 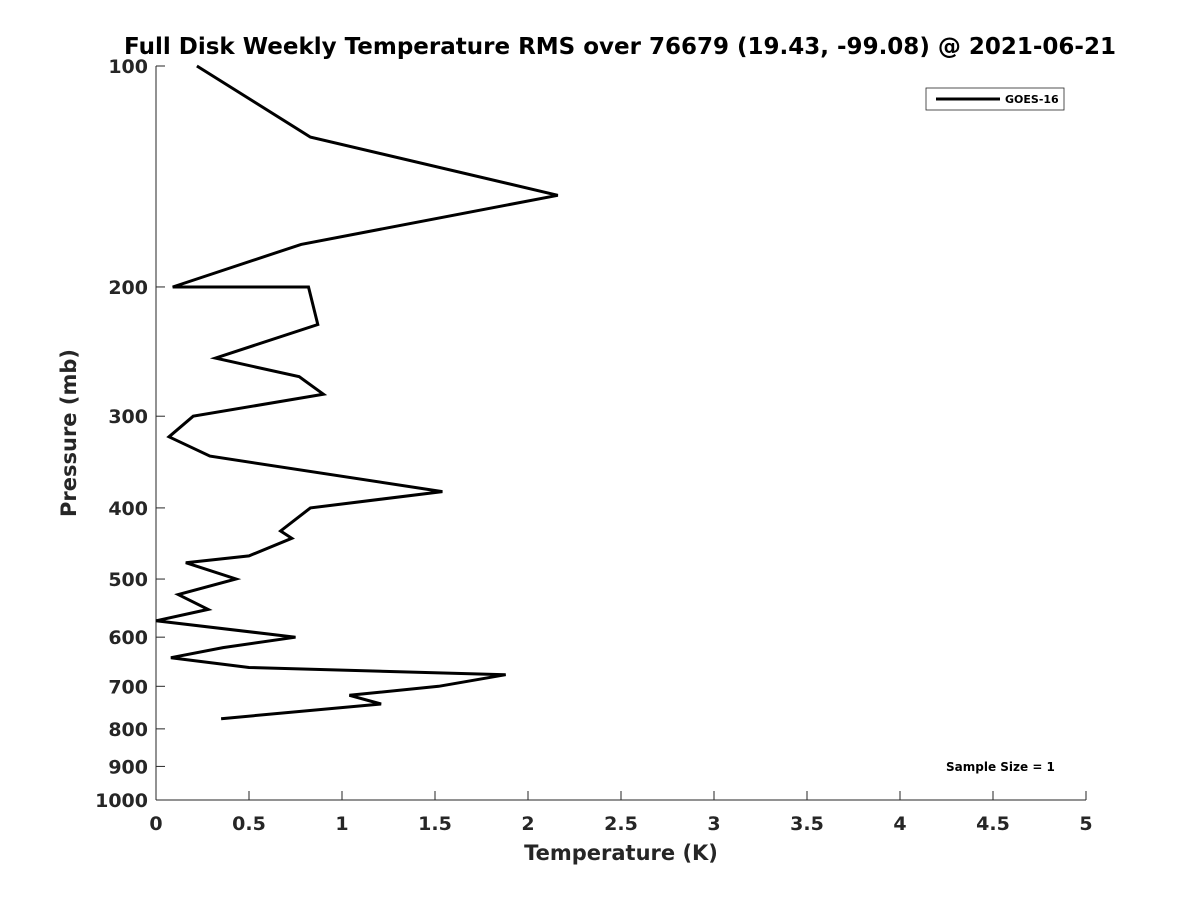 I want to click on y-tick-label: 400, so click(x=128, y=509).